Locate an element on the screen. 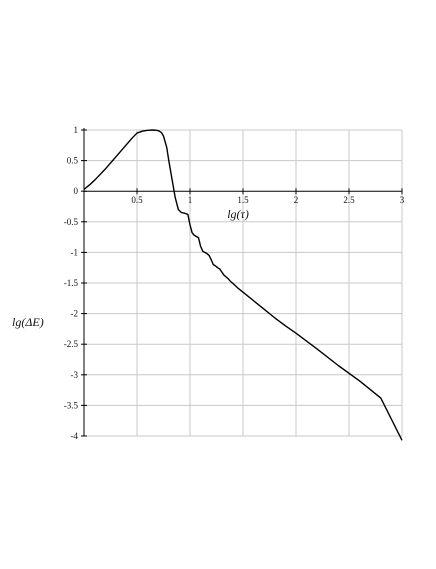 The height and width of the screenshot is (569, 436). y-tick-label: 0 is located at coordinates (76, 191).